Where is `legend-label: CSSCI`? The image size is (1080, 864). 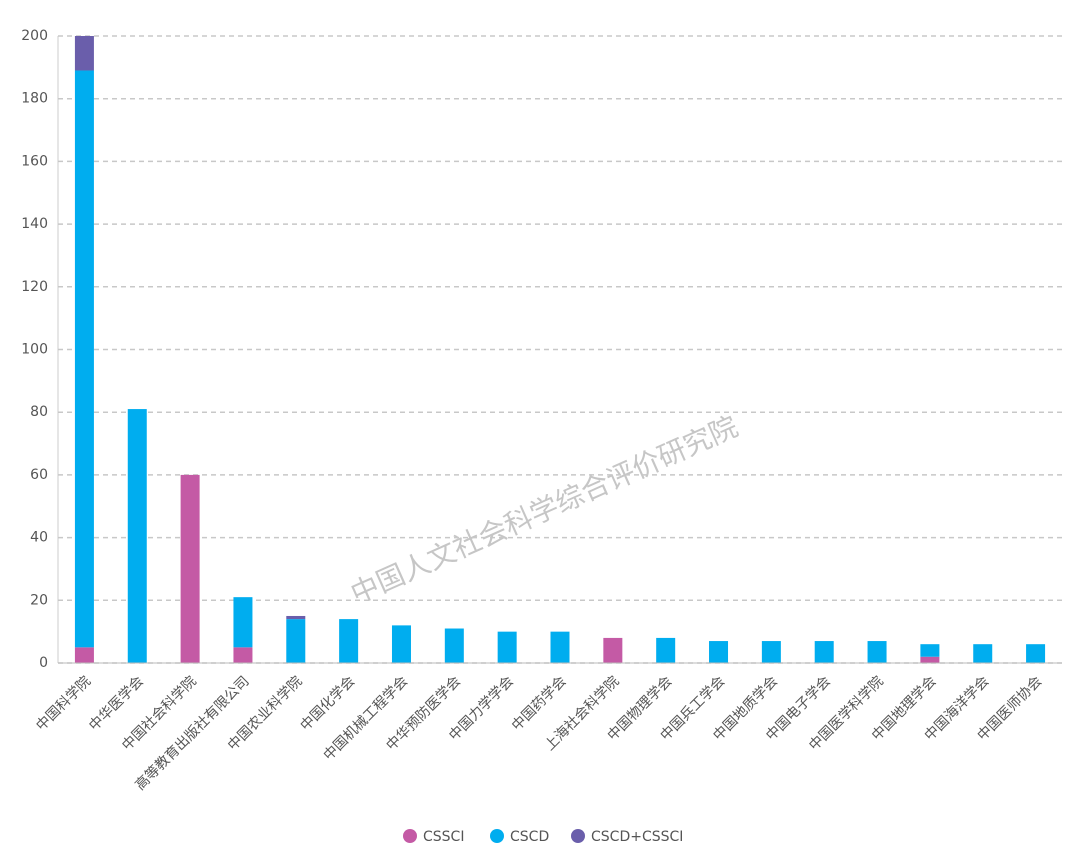 legend-label: CSSCI is located at coordinates (443, 837).